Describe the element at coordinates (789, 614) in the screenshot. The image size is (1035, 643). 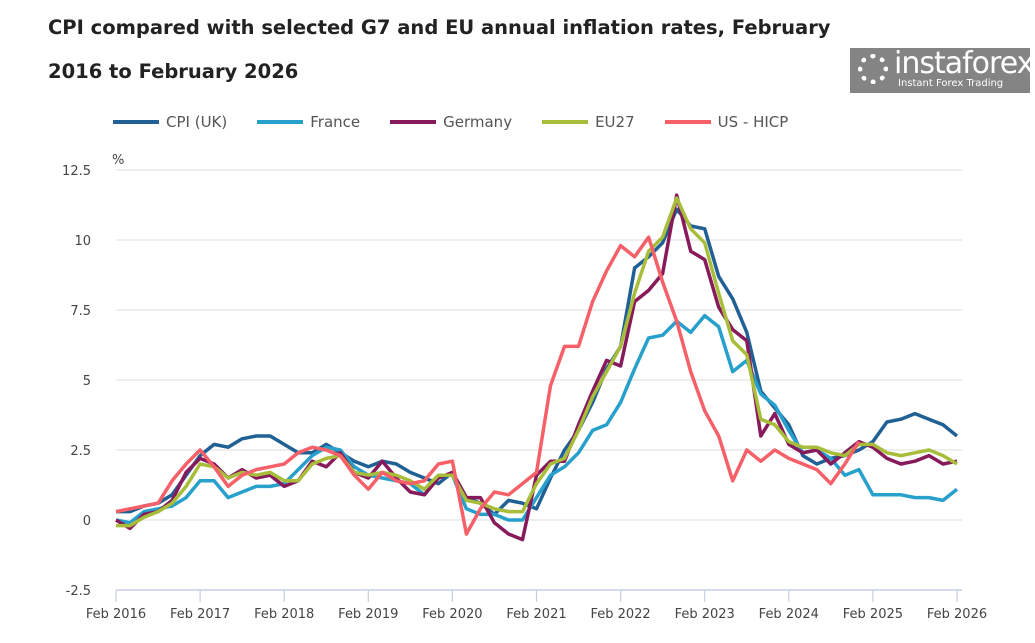
I see `x-tick-label: Feb 2024` at that location.